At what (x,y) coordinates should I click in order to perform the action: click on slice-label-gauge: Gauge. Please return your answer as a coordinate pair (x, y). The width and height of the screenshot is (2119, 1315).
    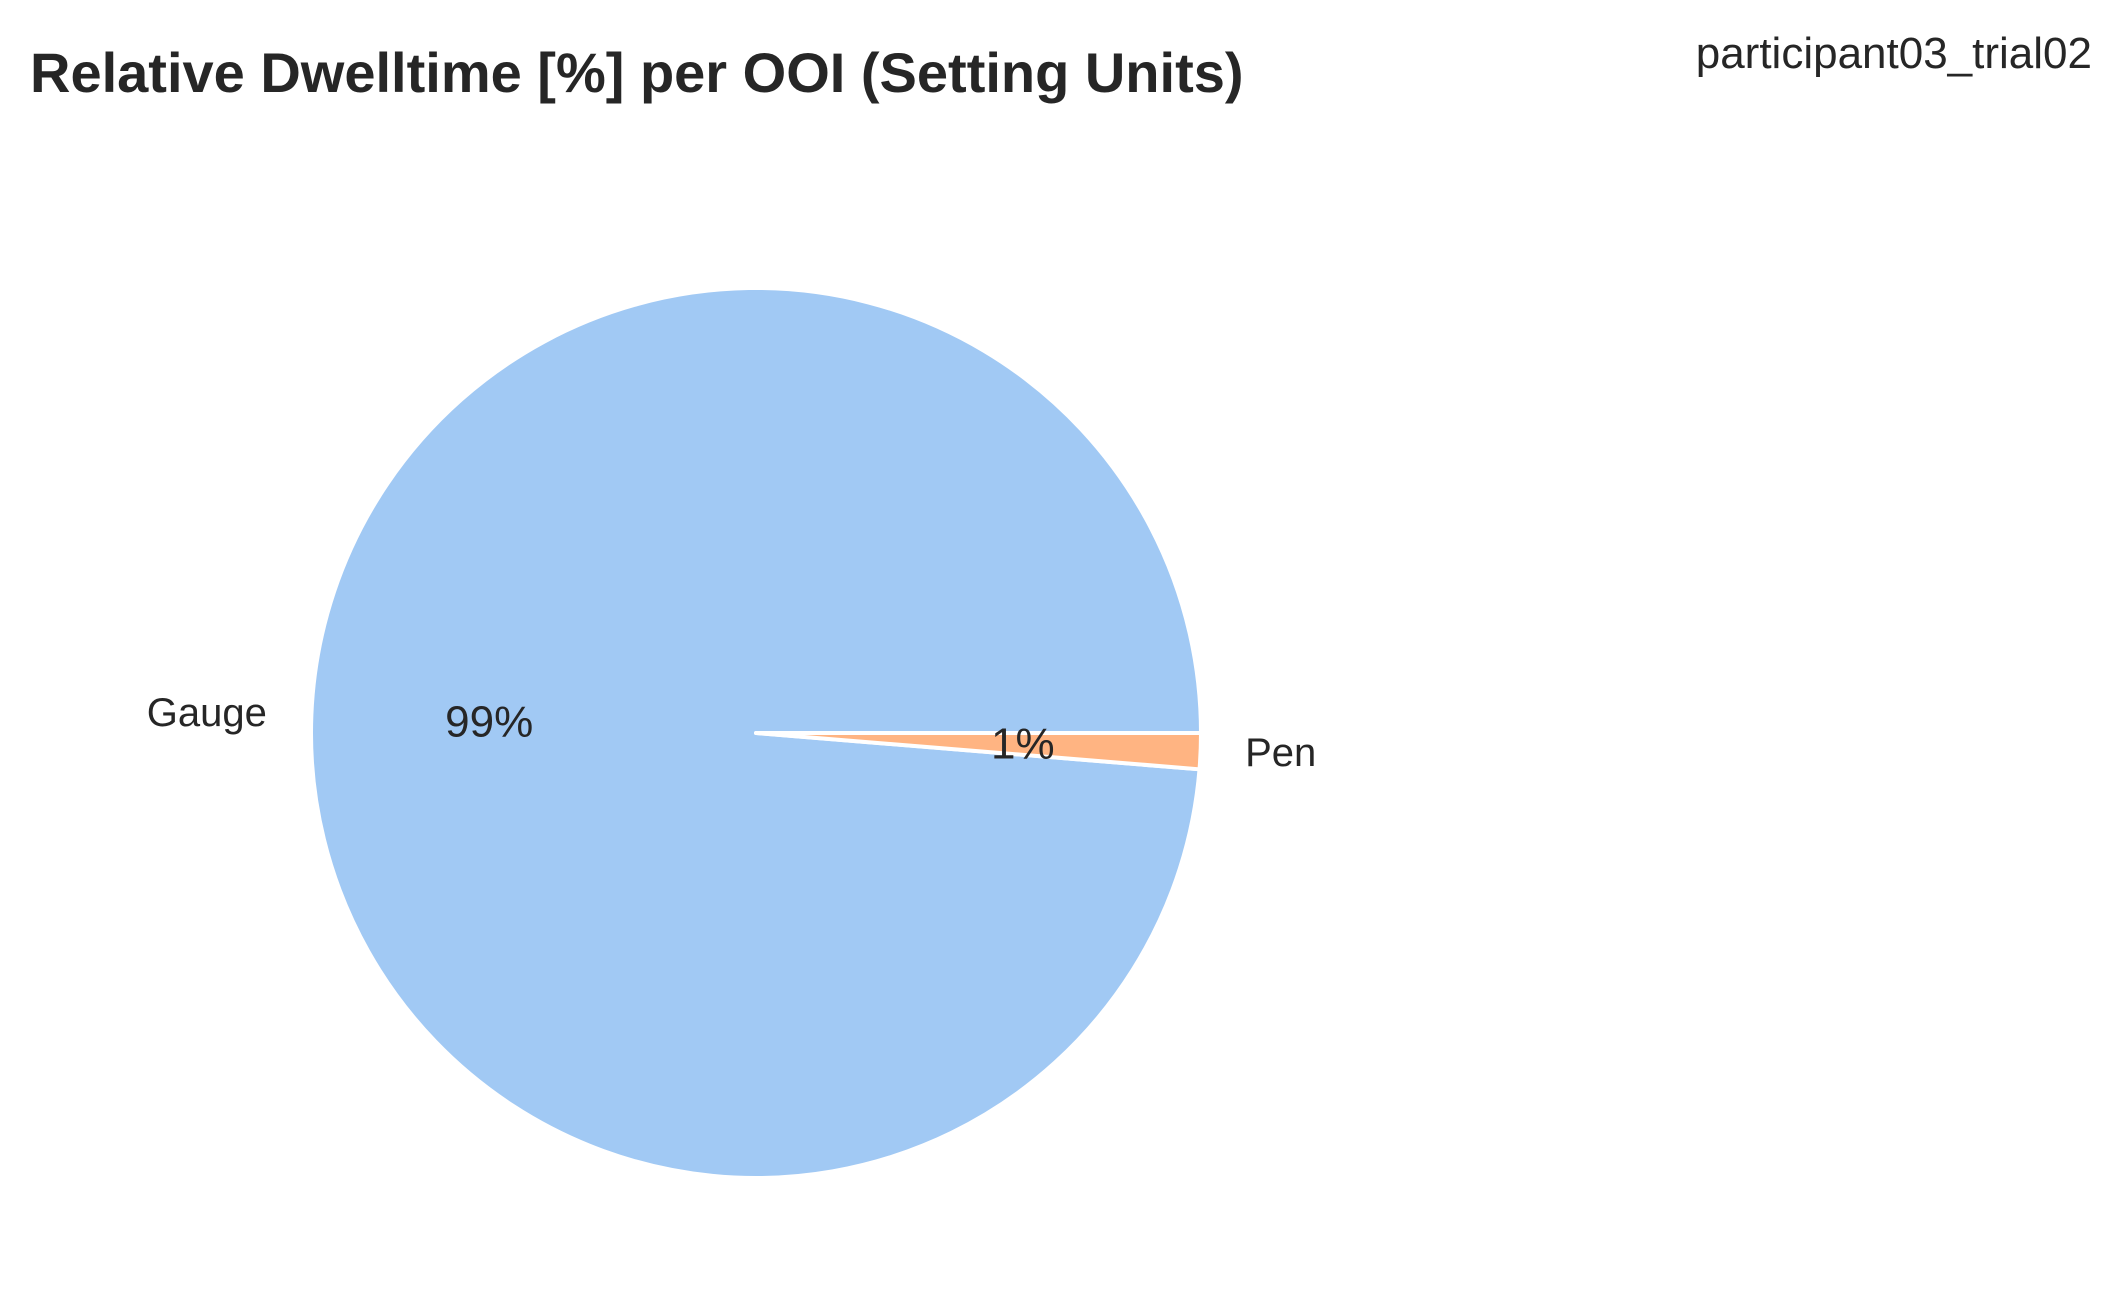
    Looking at the image, I should click on (207, 713).